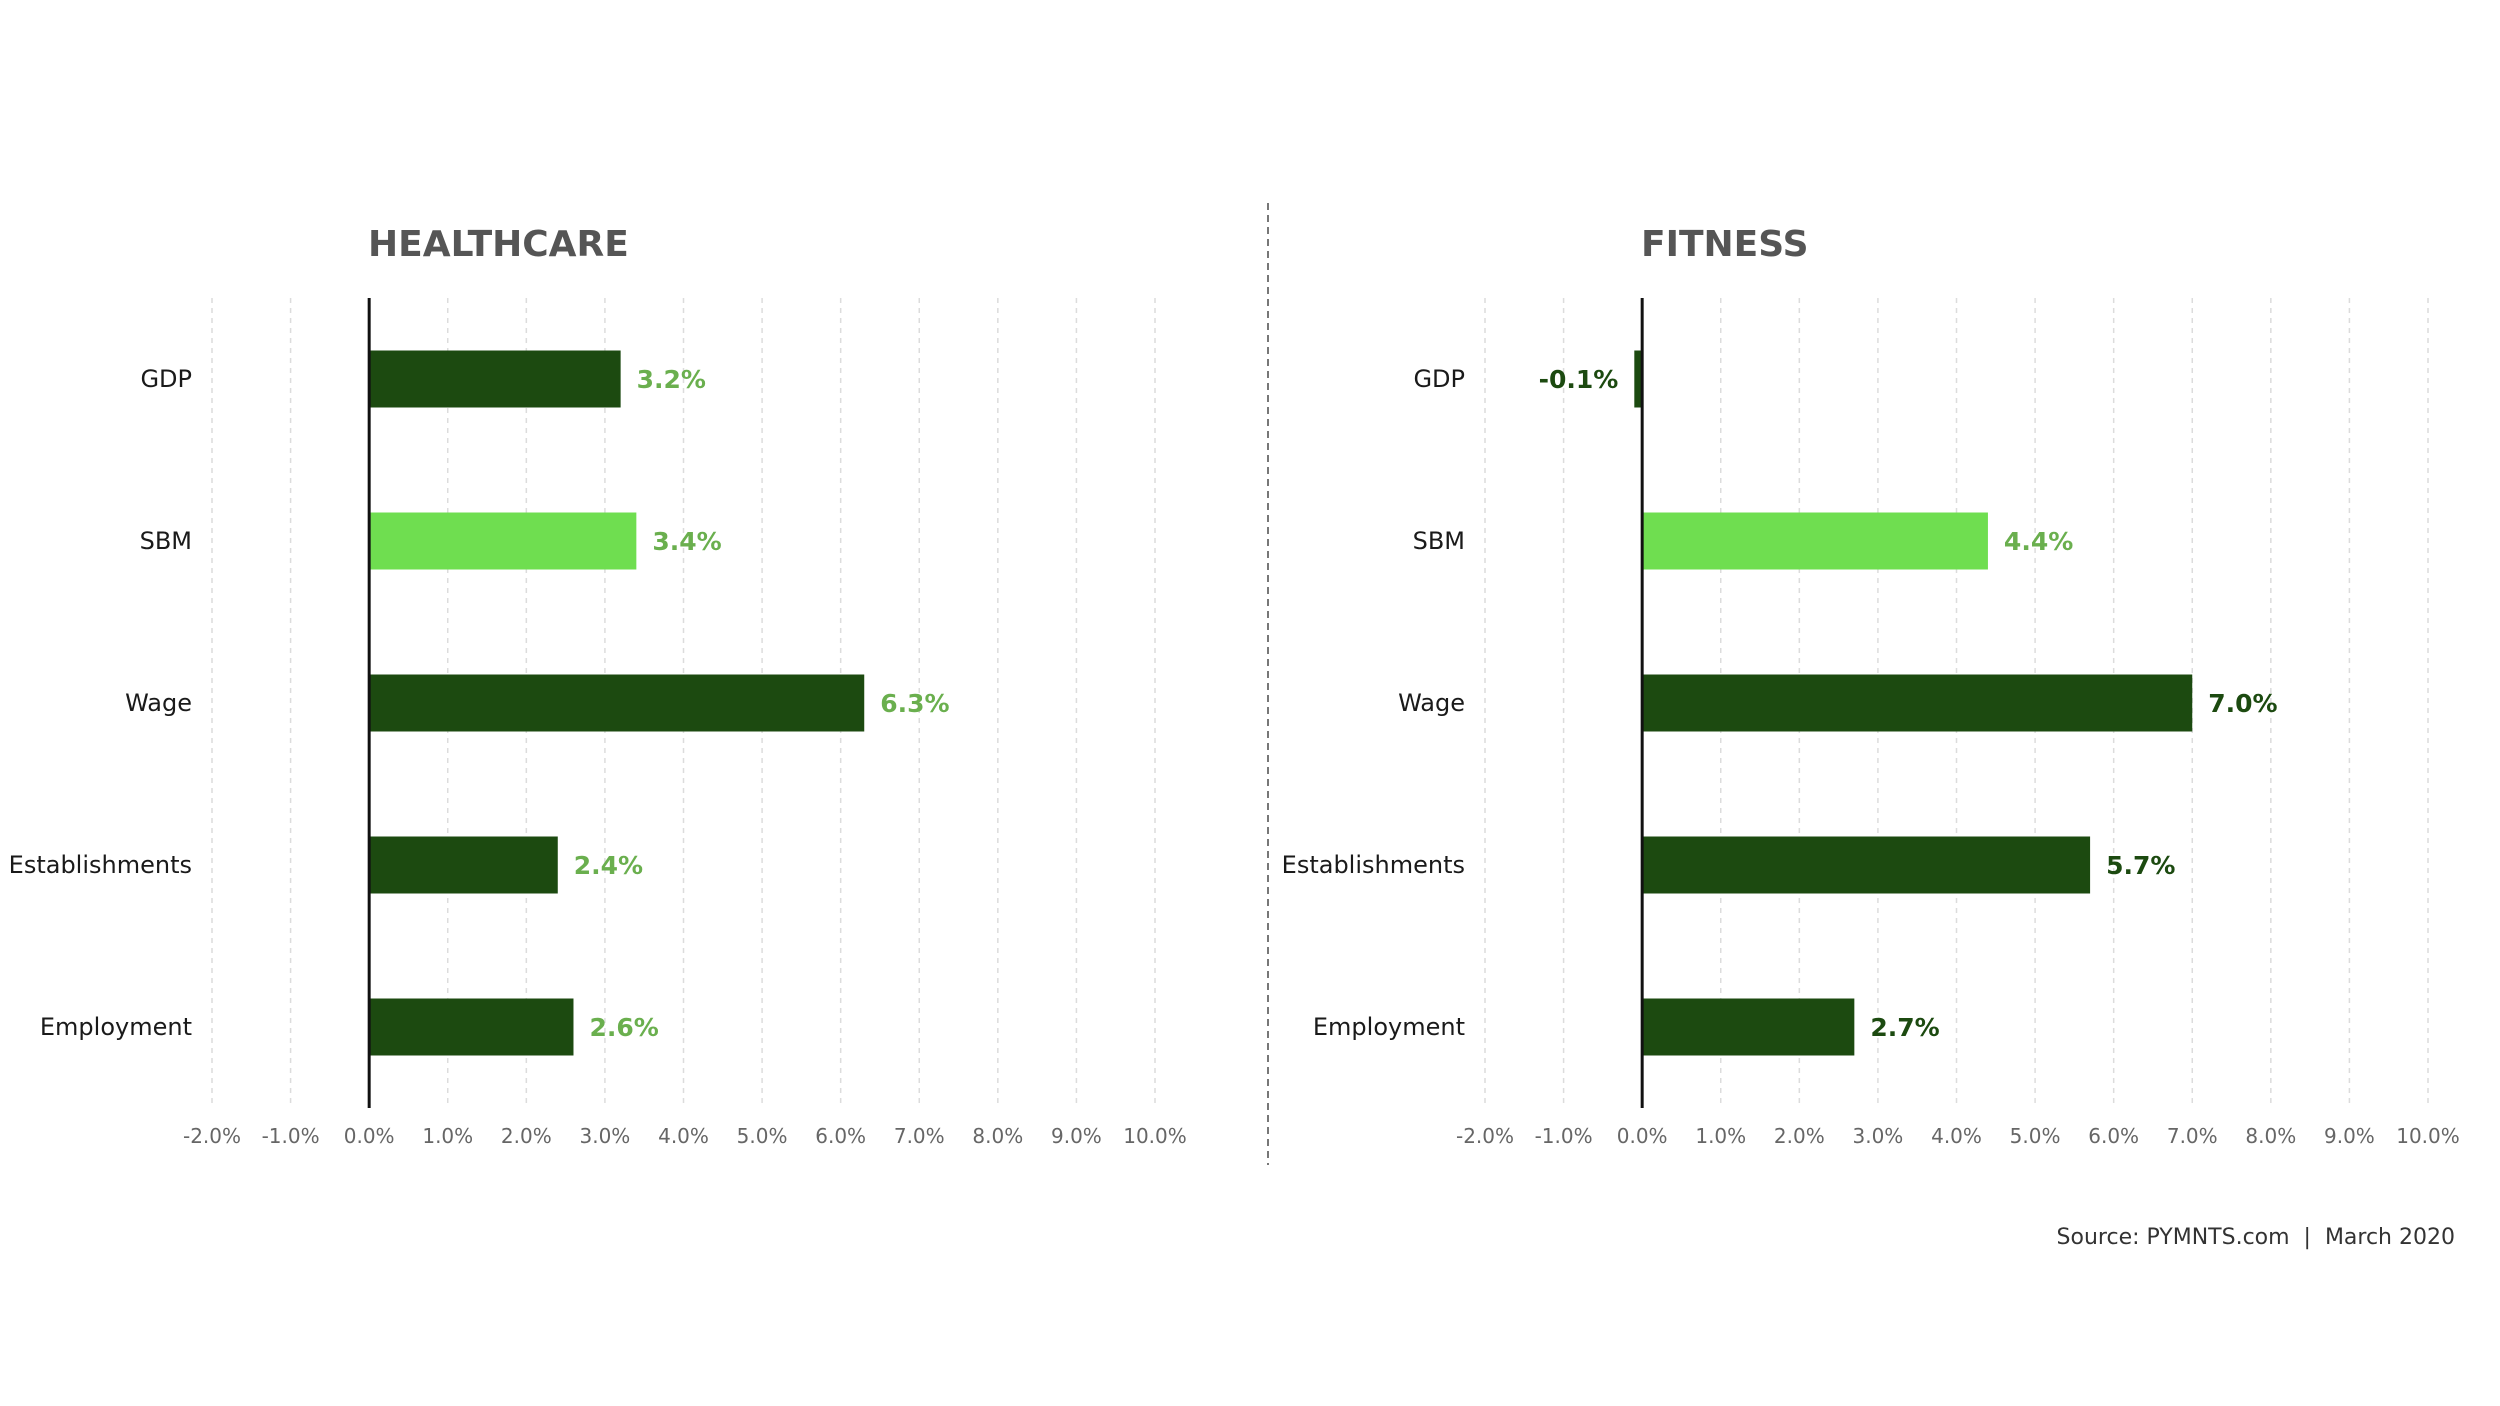  I want to click on value-label: 6.3%, so click(914, 703).